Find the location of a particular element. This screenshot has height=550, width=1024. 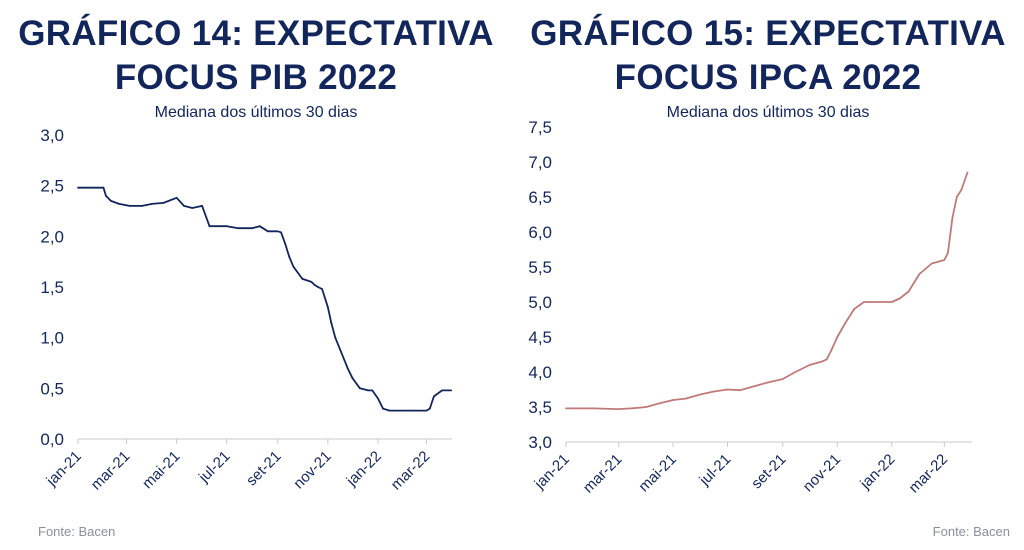

y-tick-label: 4,5 is located at coordinates (540, 337).